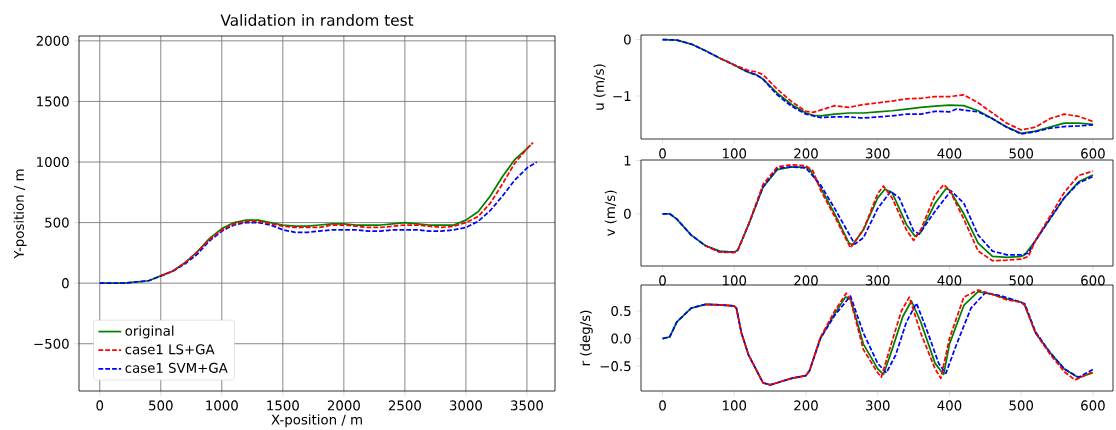 This screenshot has width=1116, height=430. Describe the element at coordinates (404, 405) in the screenshot. I see `x-tick-label: 2500` at that location.